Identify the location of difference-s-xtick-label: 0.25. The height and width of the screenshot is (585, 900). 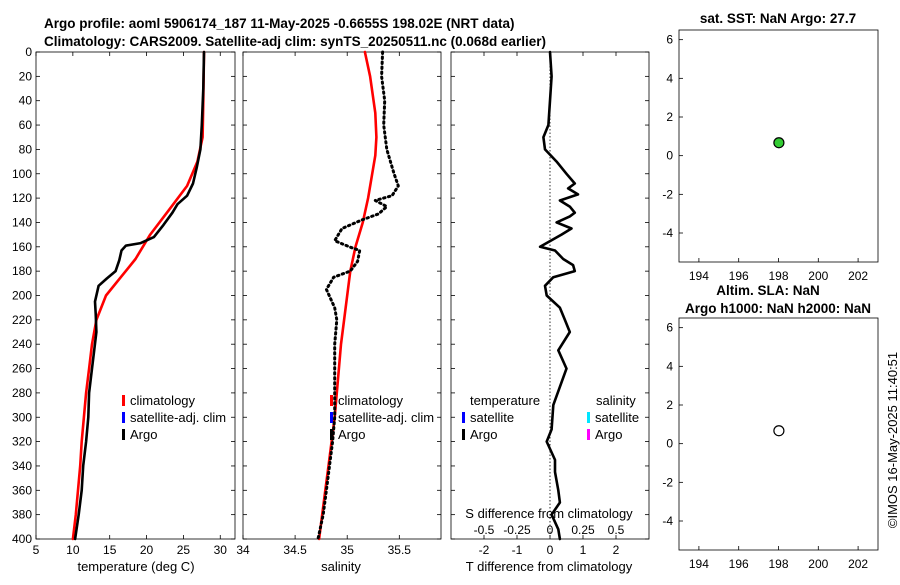
(583, 530).